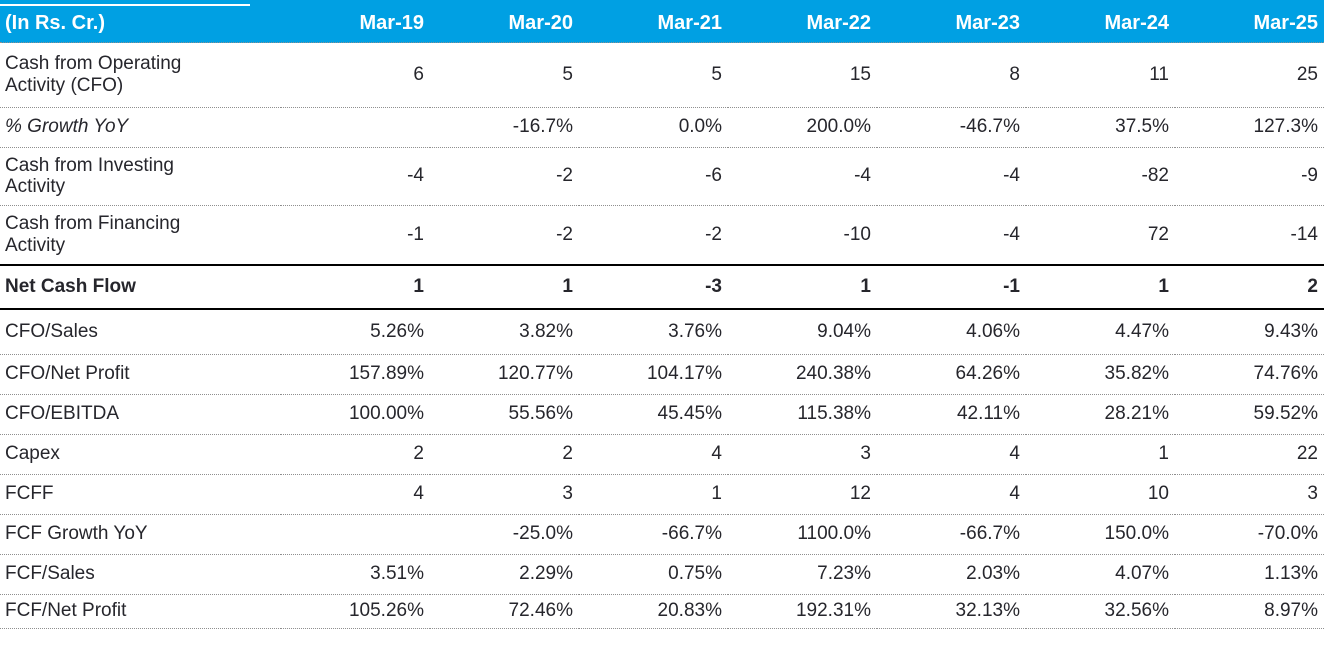 The height and width of the screenshot is (645, 1324). What do you see at coordinates (386, 413) in the screenshot?
I see `value-cell: 100.00%` at bounding box center [386, 413].